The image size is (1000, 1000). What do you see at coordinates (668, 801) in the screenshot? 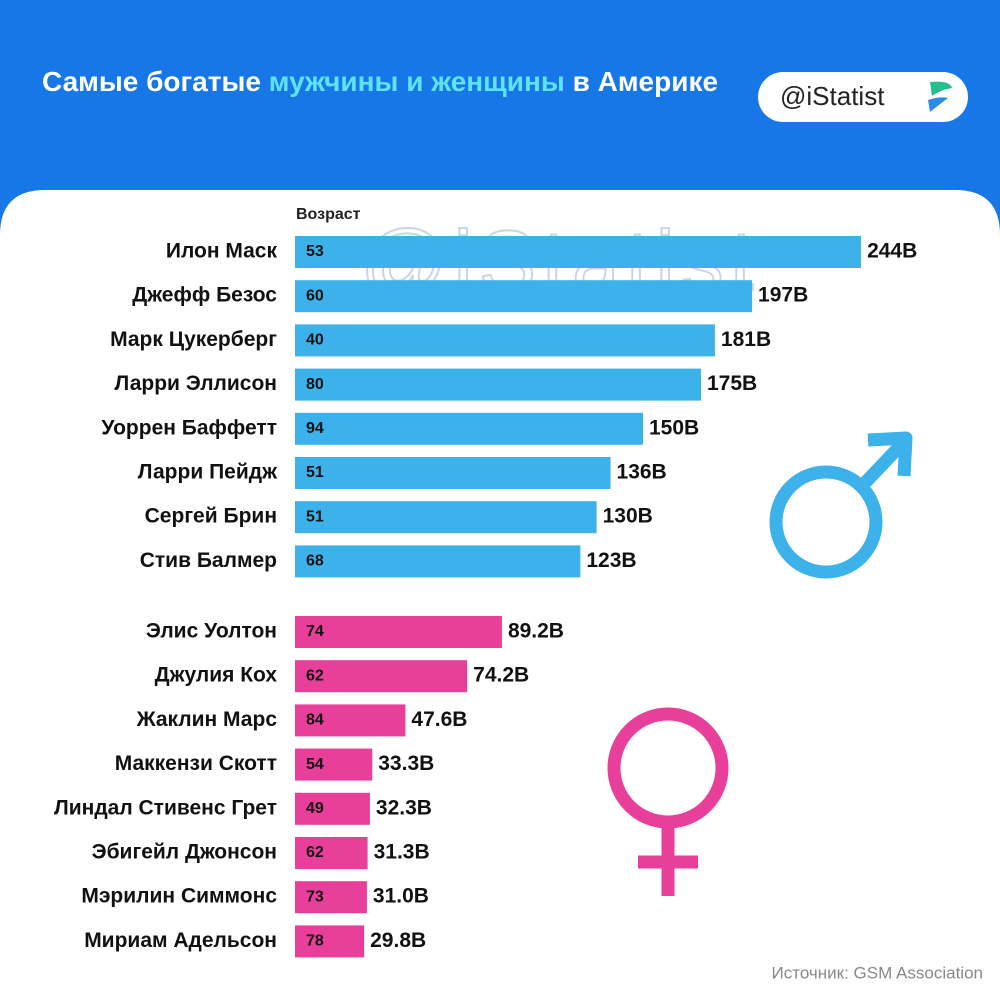
I see `female-symbol` at bounding box center [668, 801].